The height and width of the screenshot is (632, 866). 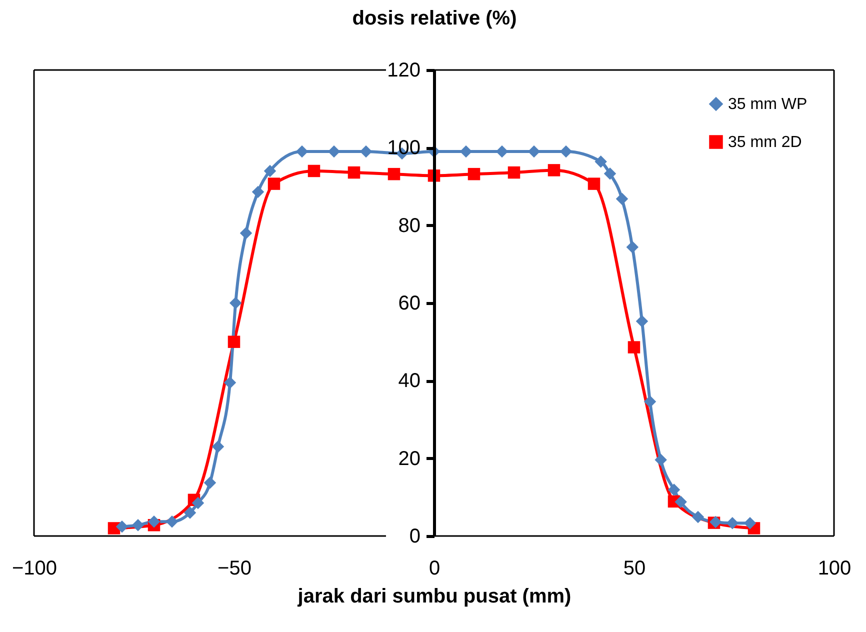 I want to click on y-axis-title: dosis relative (%), so click(x=434, y=19).